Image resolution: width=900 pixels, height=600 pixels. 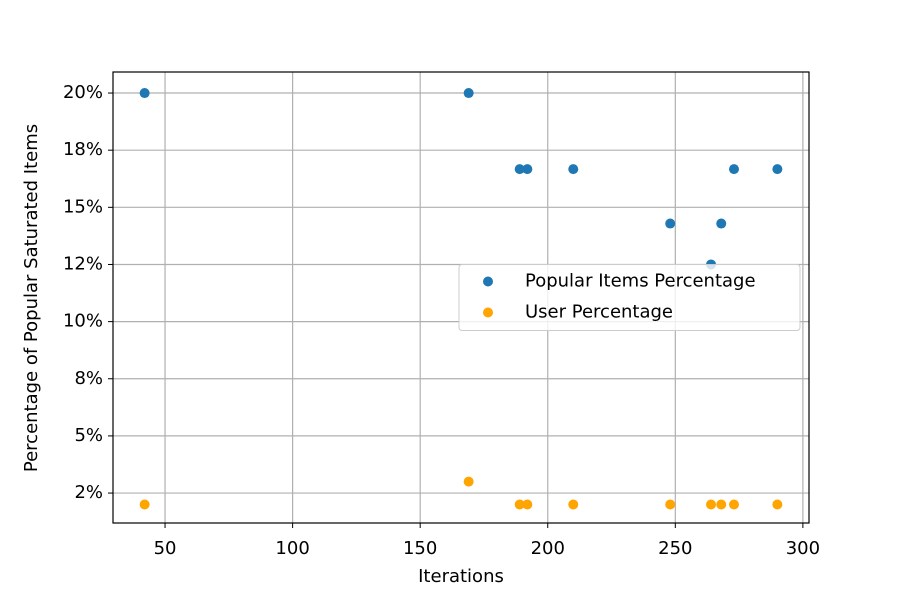 What do you see at coordinates (548, 548) in the screenshot?
I see `x-tick-label: 200` at bounding box center [548, 548].